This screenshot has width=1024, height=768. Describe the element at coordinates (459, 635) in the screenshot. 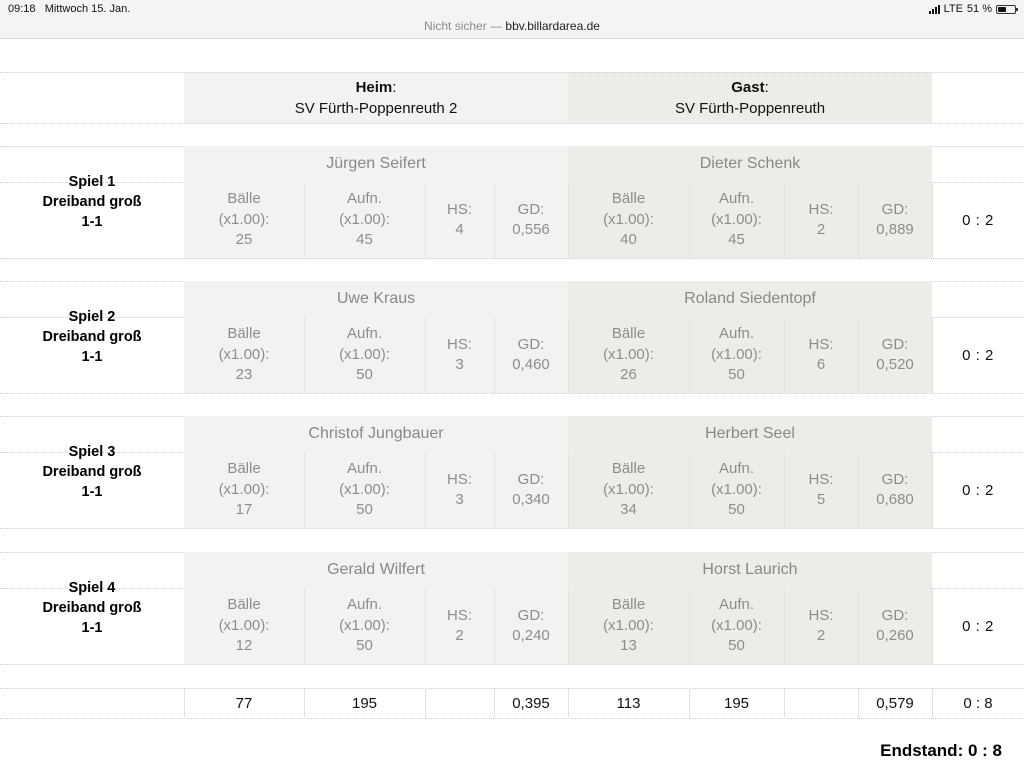

I see `hs-value: 2` at that location.